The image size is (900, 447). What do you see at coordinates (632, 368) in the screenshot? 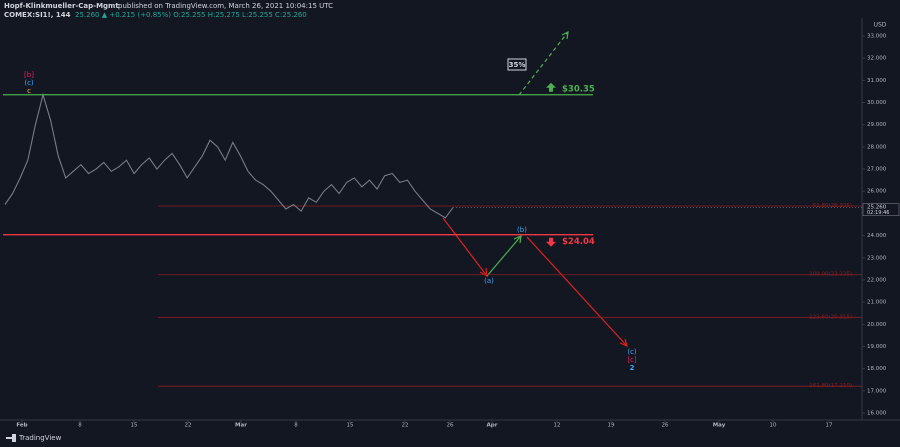
I see `wave-label: 2` at bounding box center [632, 368].